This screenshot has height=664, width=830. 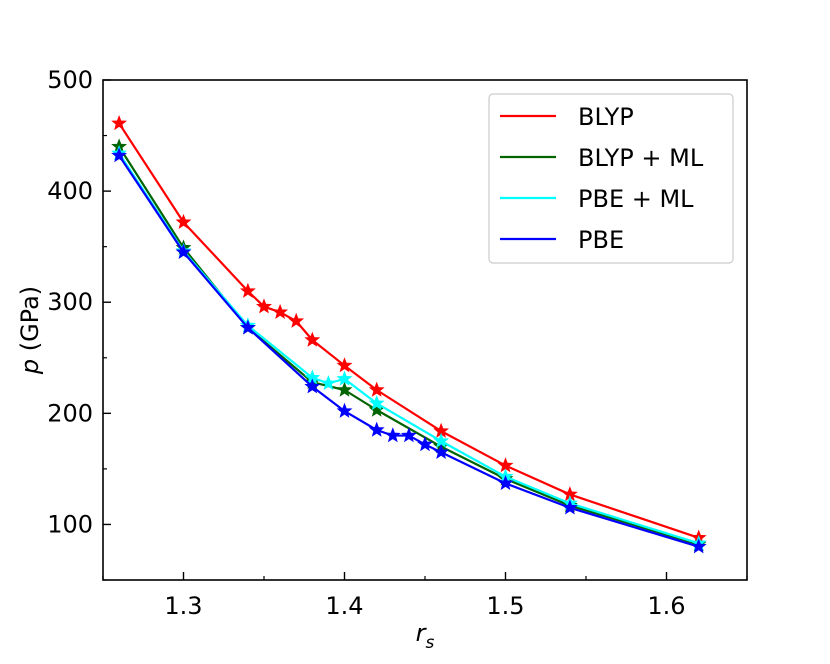 I want to click on y-tick-label: 200, so click(x=70, y=413).